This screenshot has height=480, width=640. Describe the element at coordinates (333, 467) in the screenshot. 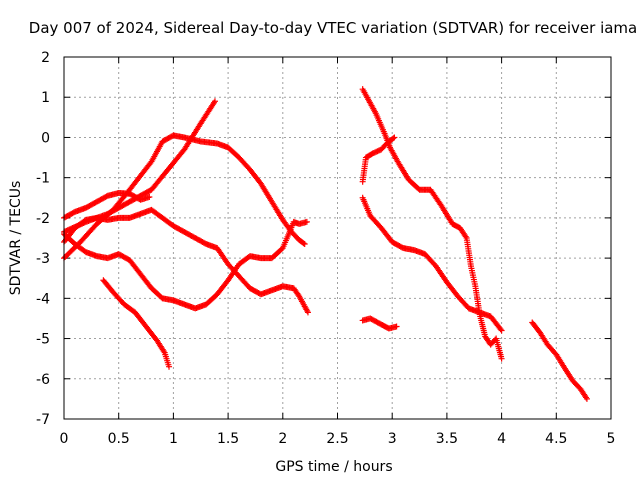

I see `x-axis-label: GPS time / hours` at that location.